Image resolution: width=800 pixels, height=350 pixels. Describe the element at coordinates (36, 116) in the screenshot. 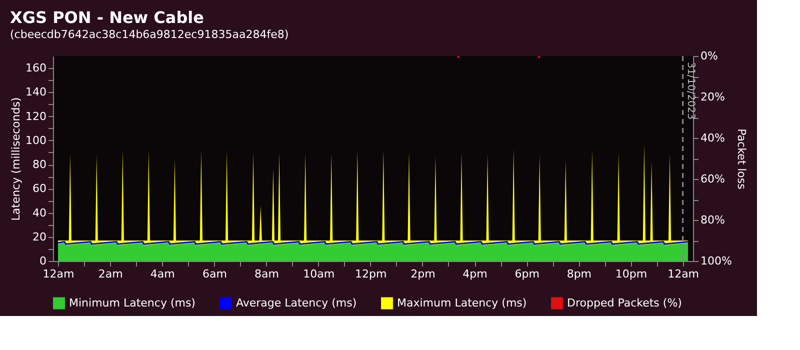

I see `y-tick-label: 120` at that location.